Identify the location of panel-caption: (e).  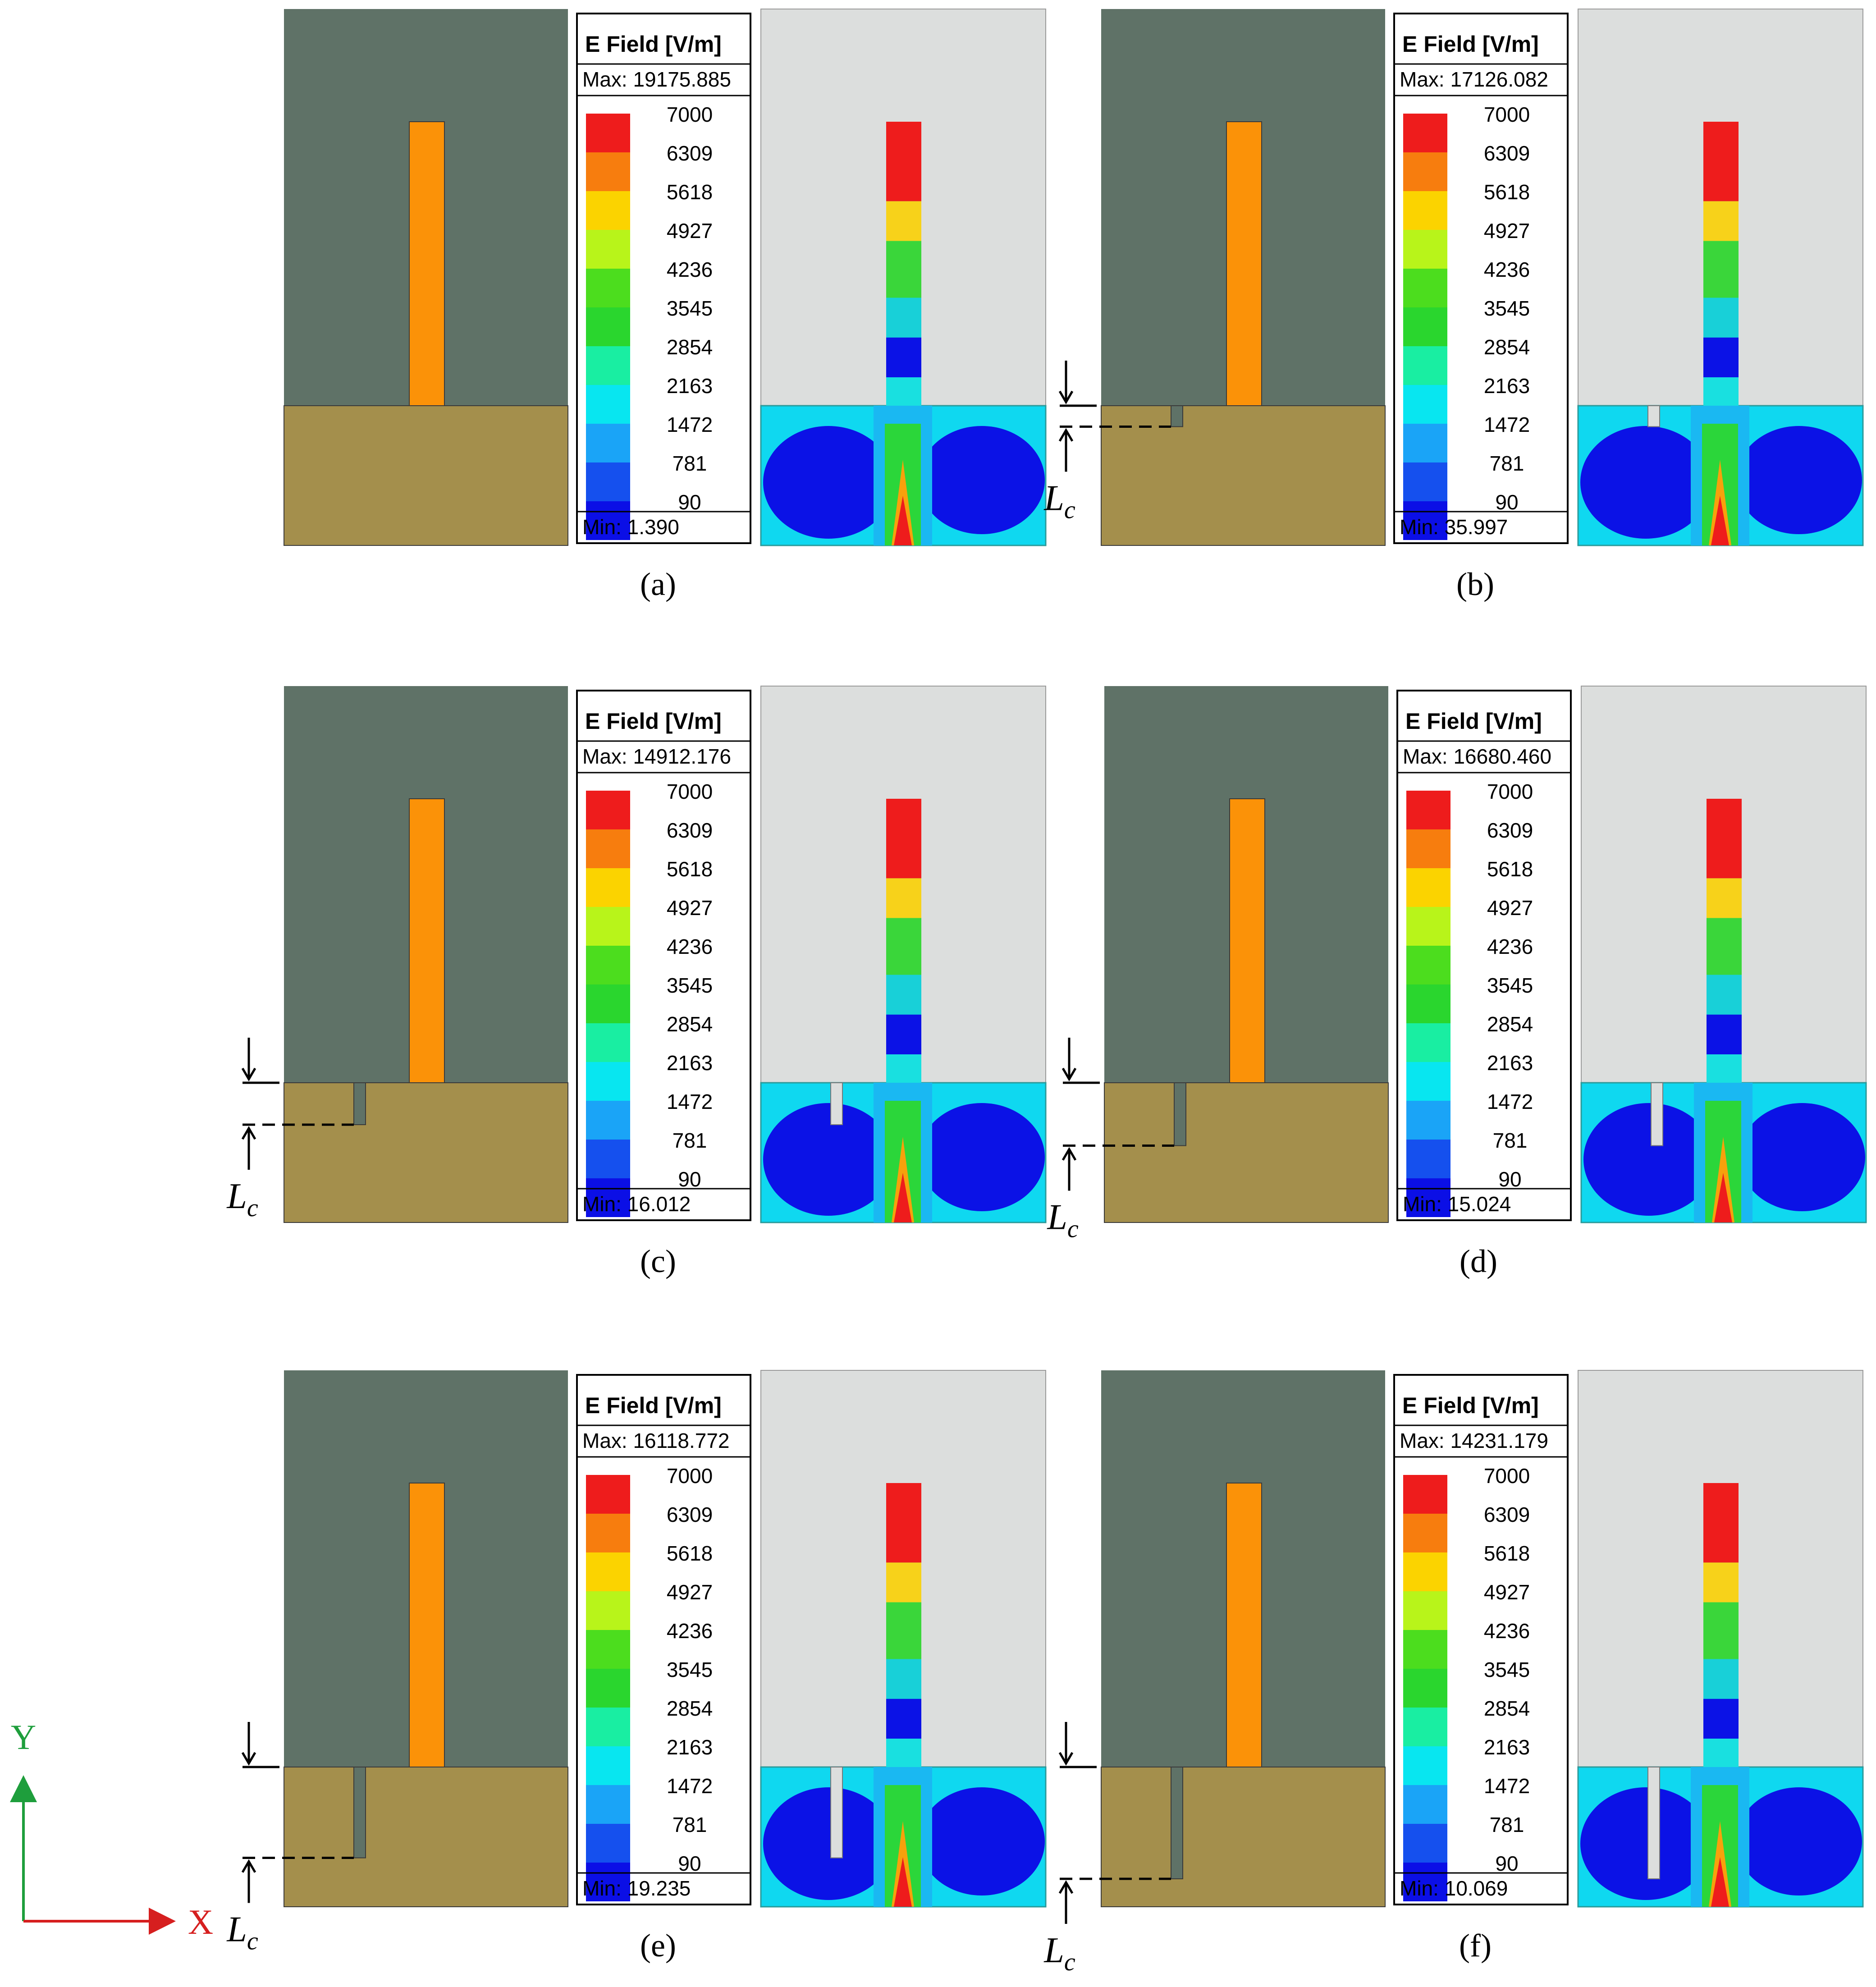
(658, 1945).